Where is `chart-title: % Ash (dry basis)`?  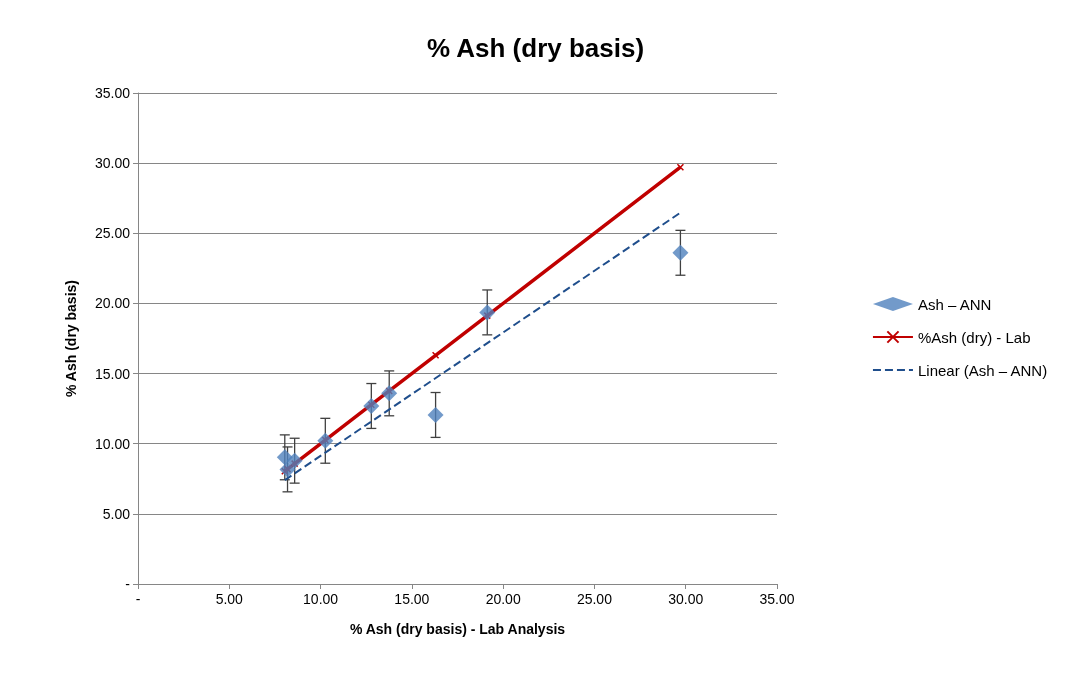
chart-title: % Ash (dry basis) is located at coordinates (535, 48).